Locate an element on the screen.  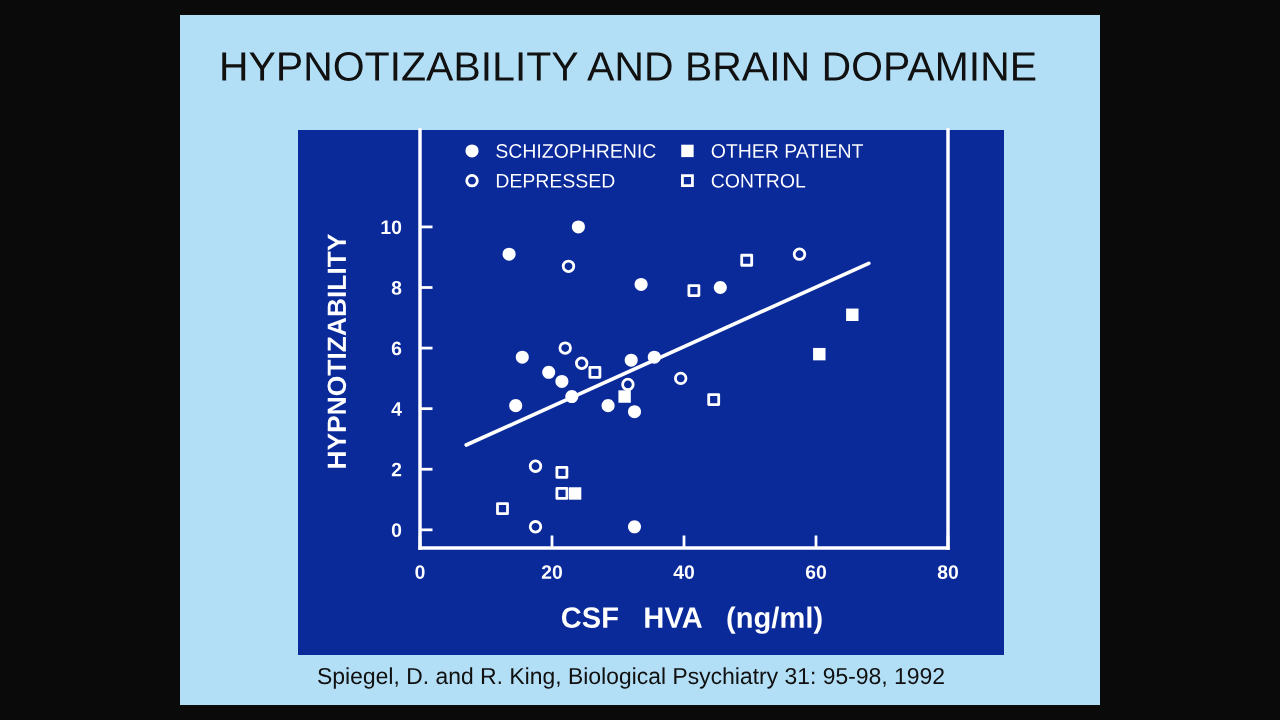
x-tick-label: 0 is located at coordinates (420, 572).